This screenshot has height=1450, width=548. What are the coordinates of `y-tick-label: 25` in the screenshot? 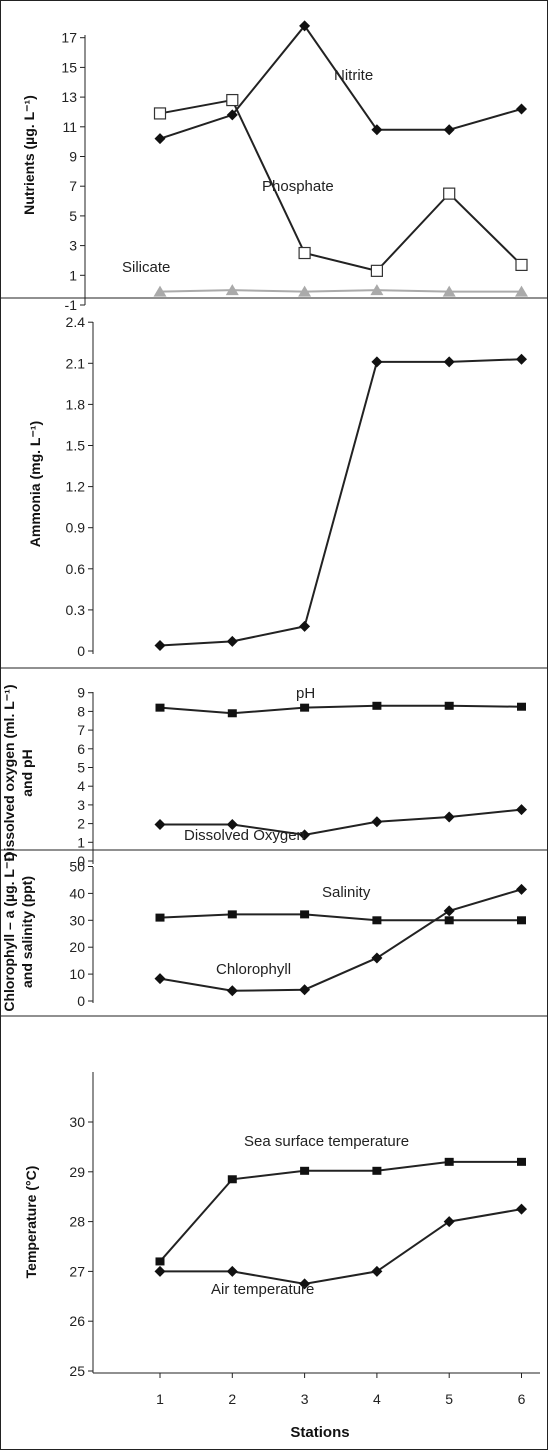 It's located at (77, 1371).